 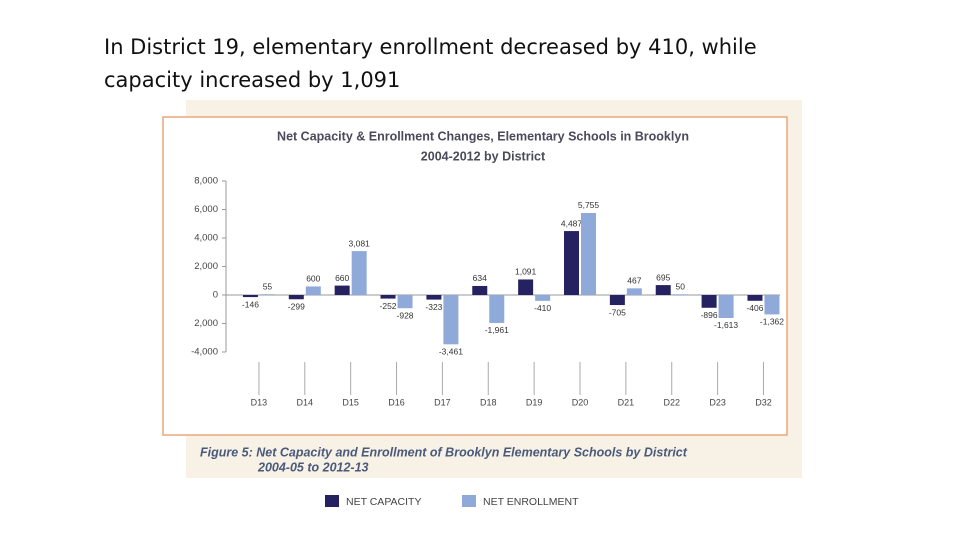 I want to click on x-tick-label: D23, so click(x=717, y=402).